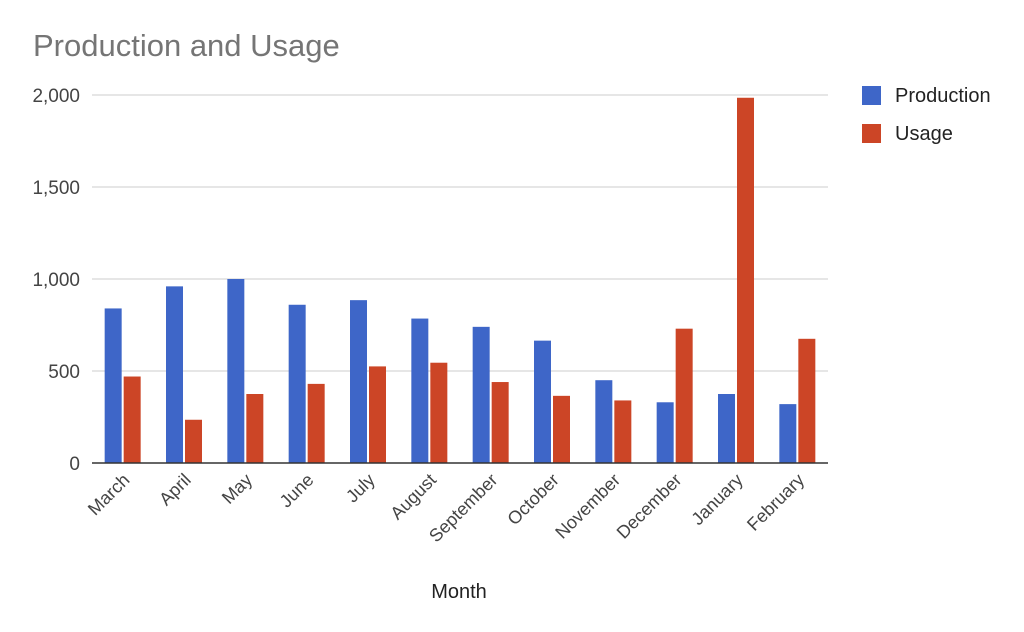  What do you see at coordinates (500, 422) in the screenshot?
I see `bar-usage-september` at bounding box center [500, 422].